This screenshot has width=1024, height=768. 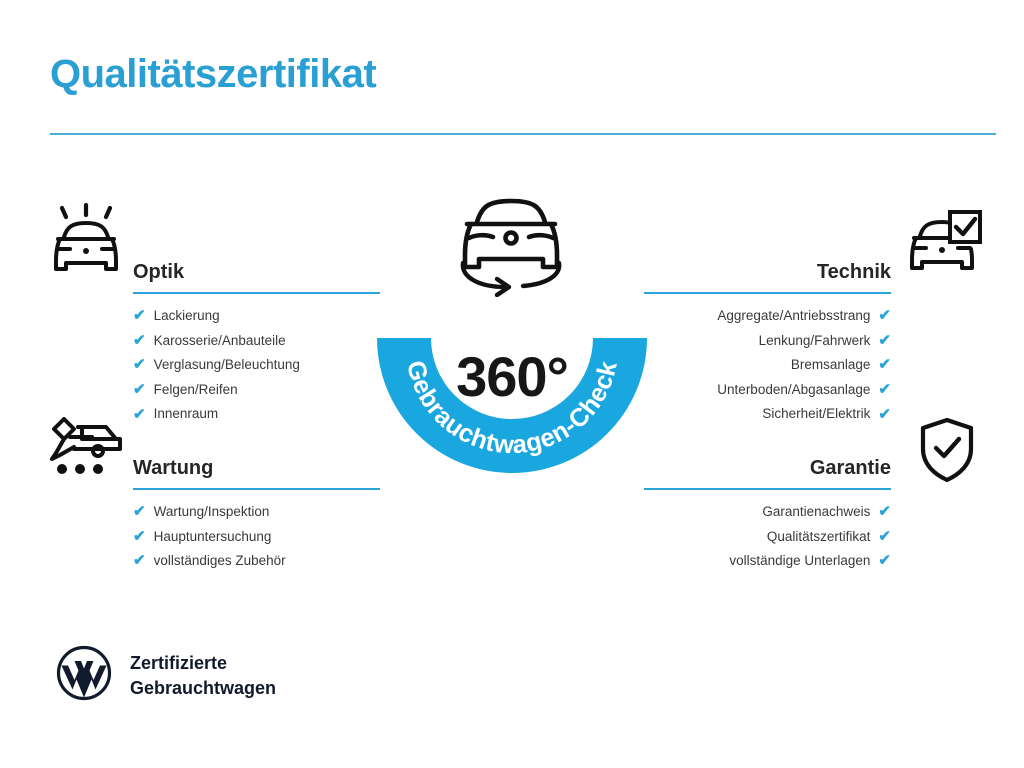 I want to click on list-item: ✔ Felgen/Reifen, so click(x=185, y=390).